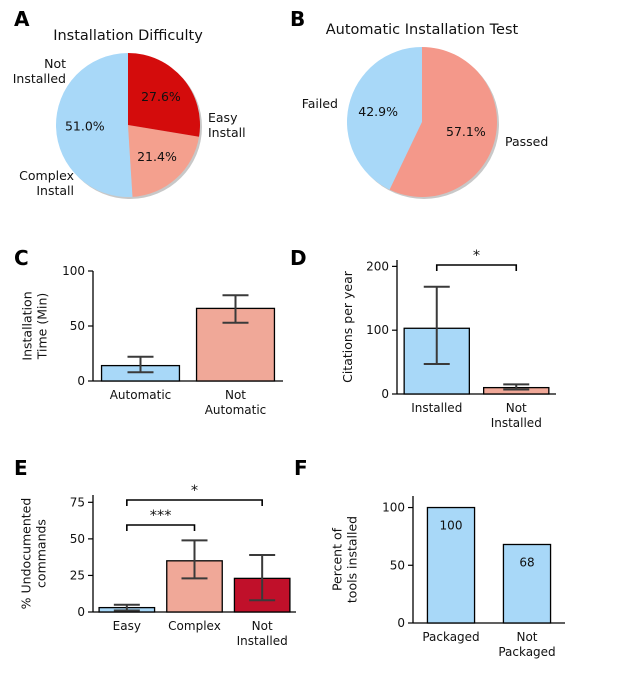 The width and height of the screenshot is (624, 686). I want to click on pie-pct-label: 21.4%, so click(157, 156).